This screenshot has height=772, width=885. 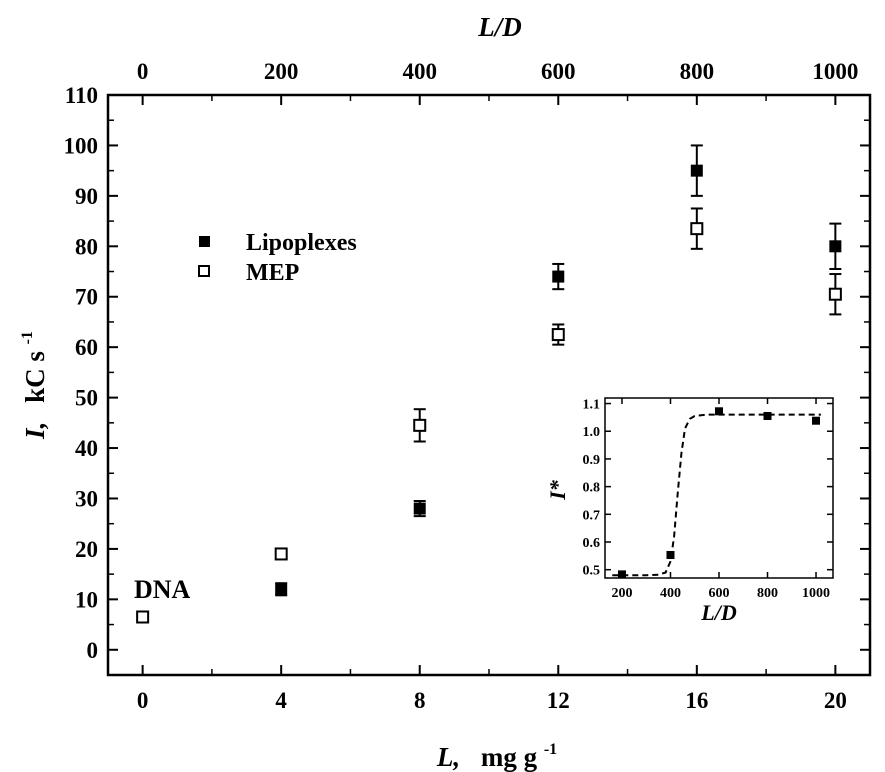 What do you see at coordinates (509, 757) in the screenshot?
I see `x-axis-title-units: mg g` at bounding box center [509, 757].